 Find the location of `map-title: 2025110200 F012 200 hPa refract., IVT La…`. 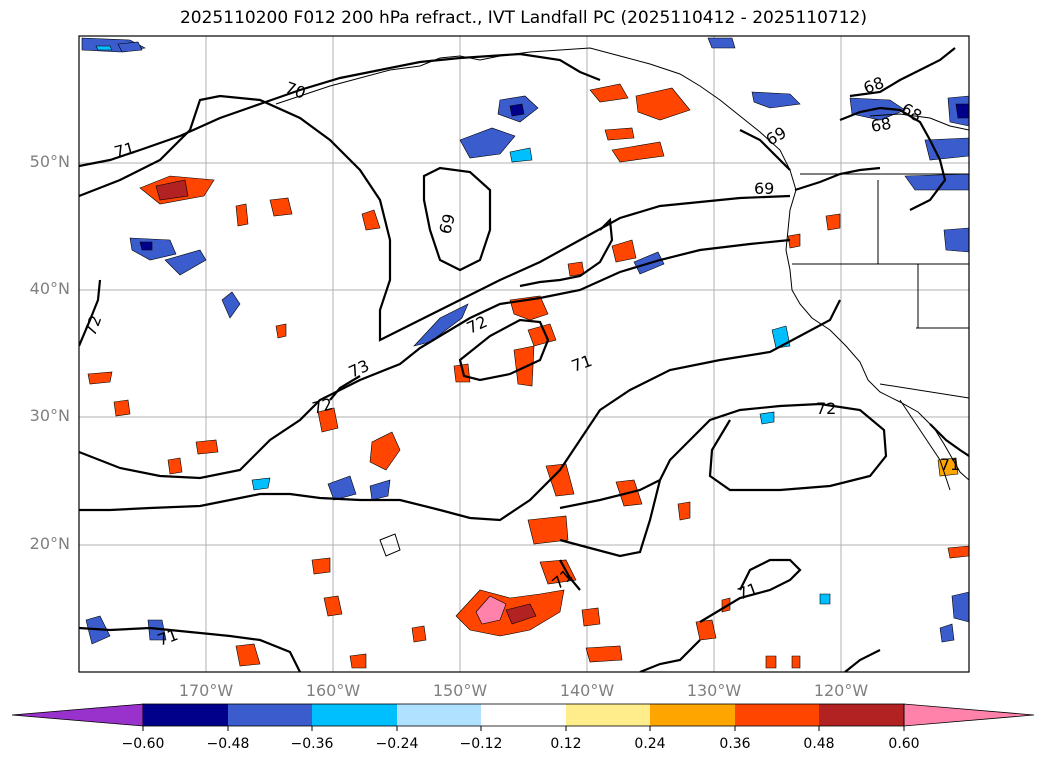

map-title: 2025110200 F012 200 hPa refract., IVT La… is located at coordinates (523, 18).